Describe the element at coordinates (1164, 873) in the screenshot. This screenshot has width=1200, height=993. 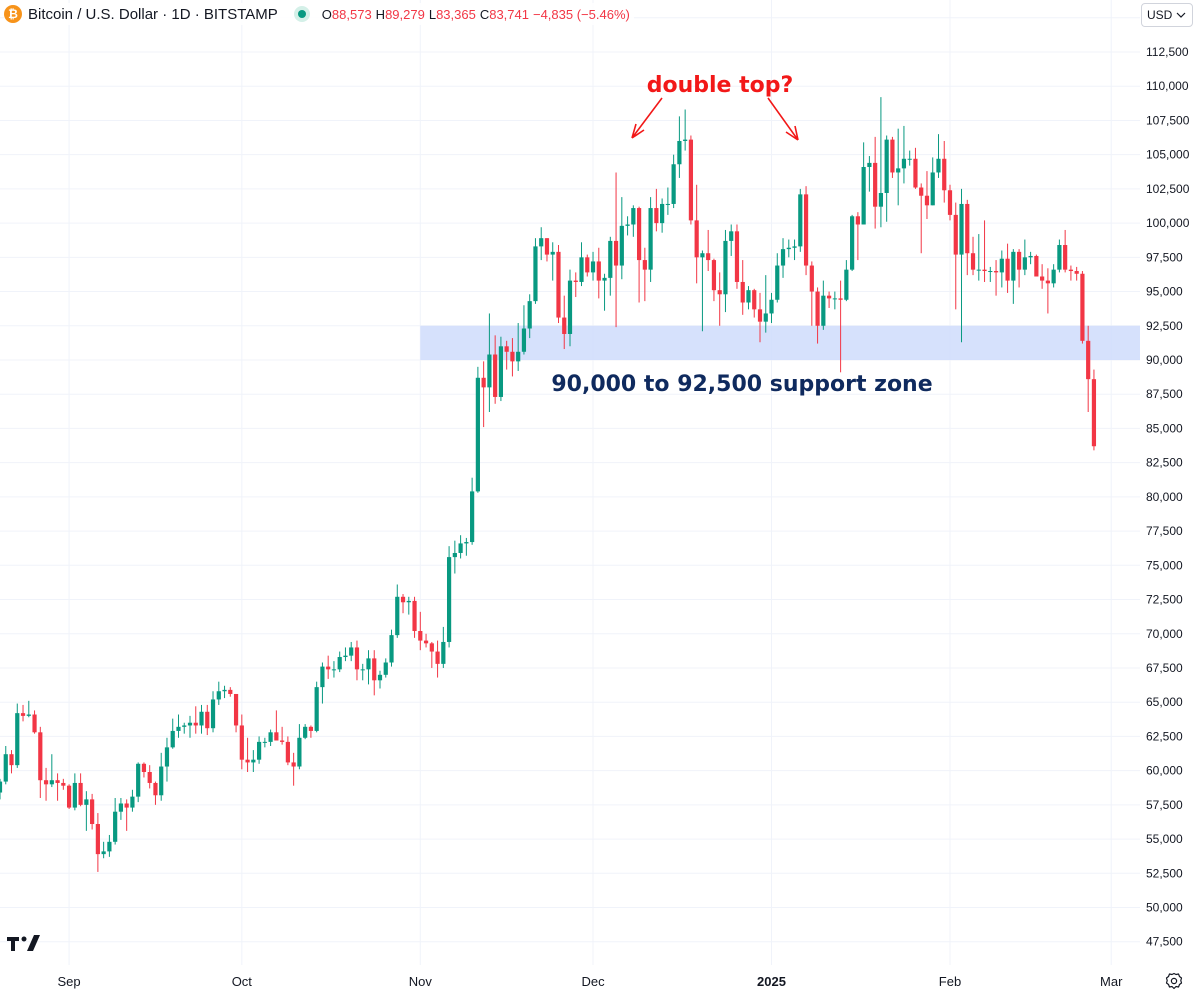
I see `y-tick-label: 52,500` at that location.